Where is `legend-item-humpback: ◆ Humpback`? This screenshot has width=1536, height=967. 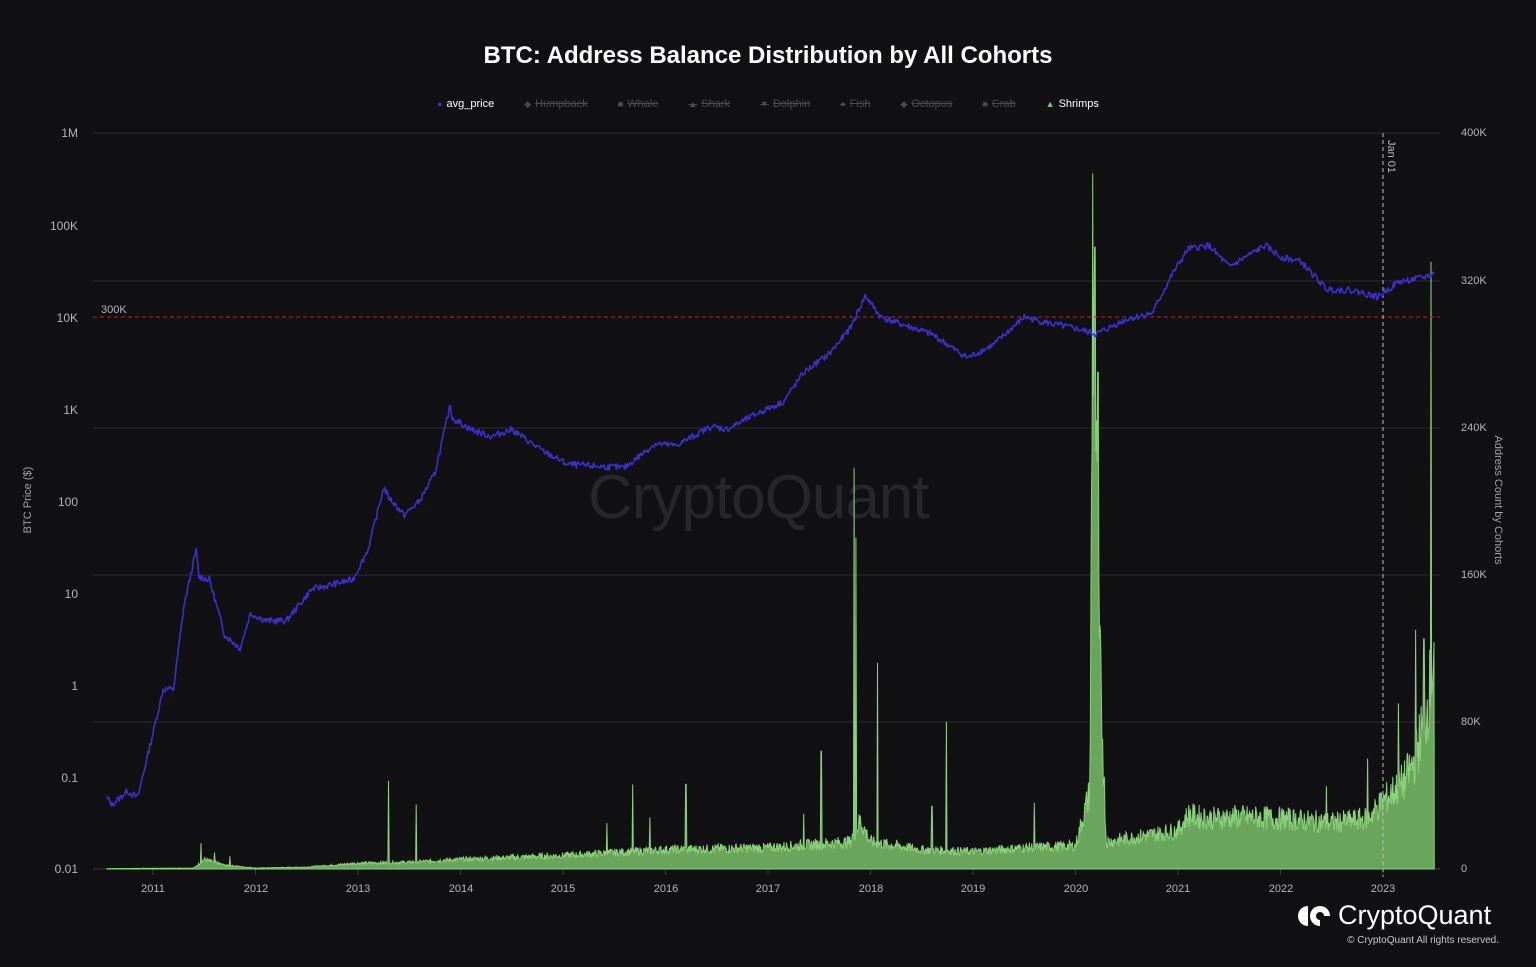 legend-item-humpback: ◆ Humpback is located at coordinates (556, 104).